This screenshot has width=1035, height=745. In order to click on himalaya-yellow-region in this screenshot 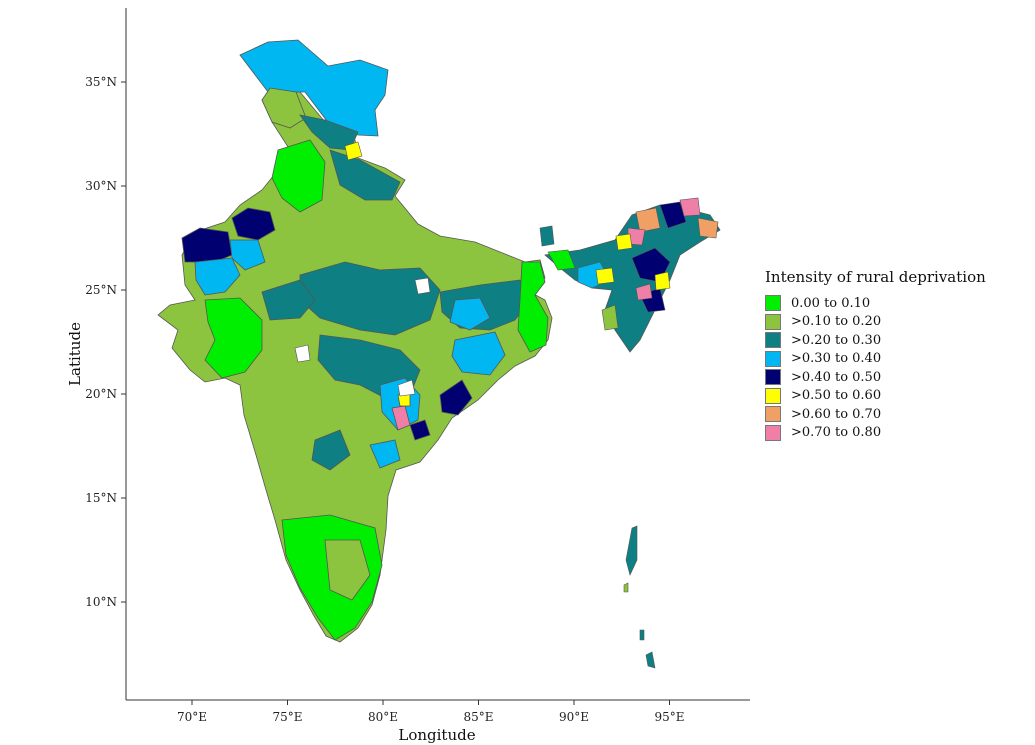, I will do `click(353, 151)`.